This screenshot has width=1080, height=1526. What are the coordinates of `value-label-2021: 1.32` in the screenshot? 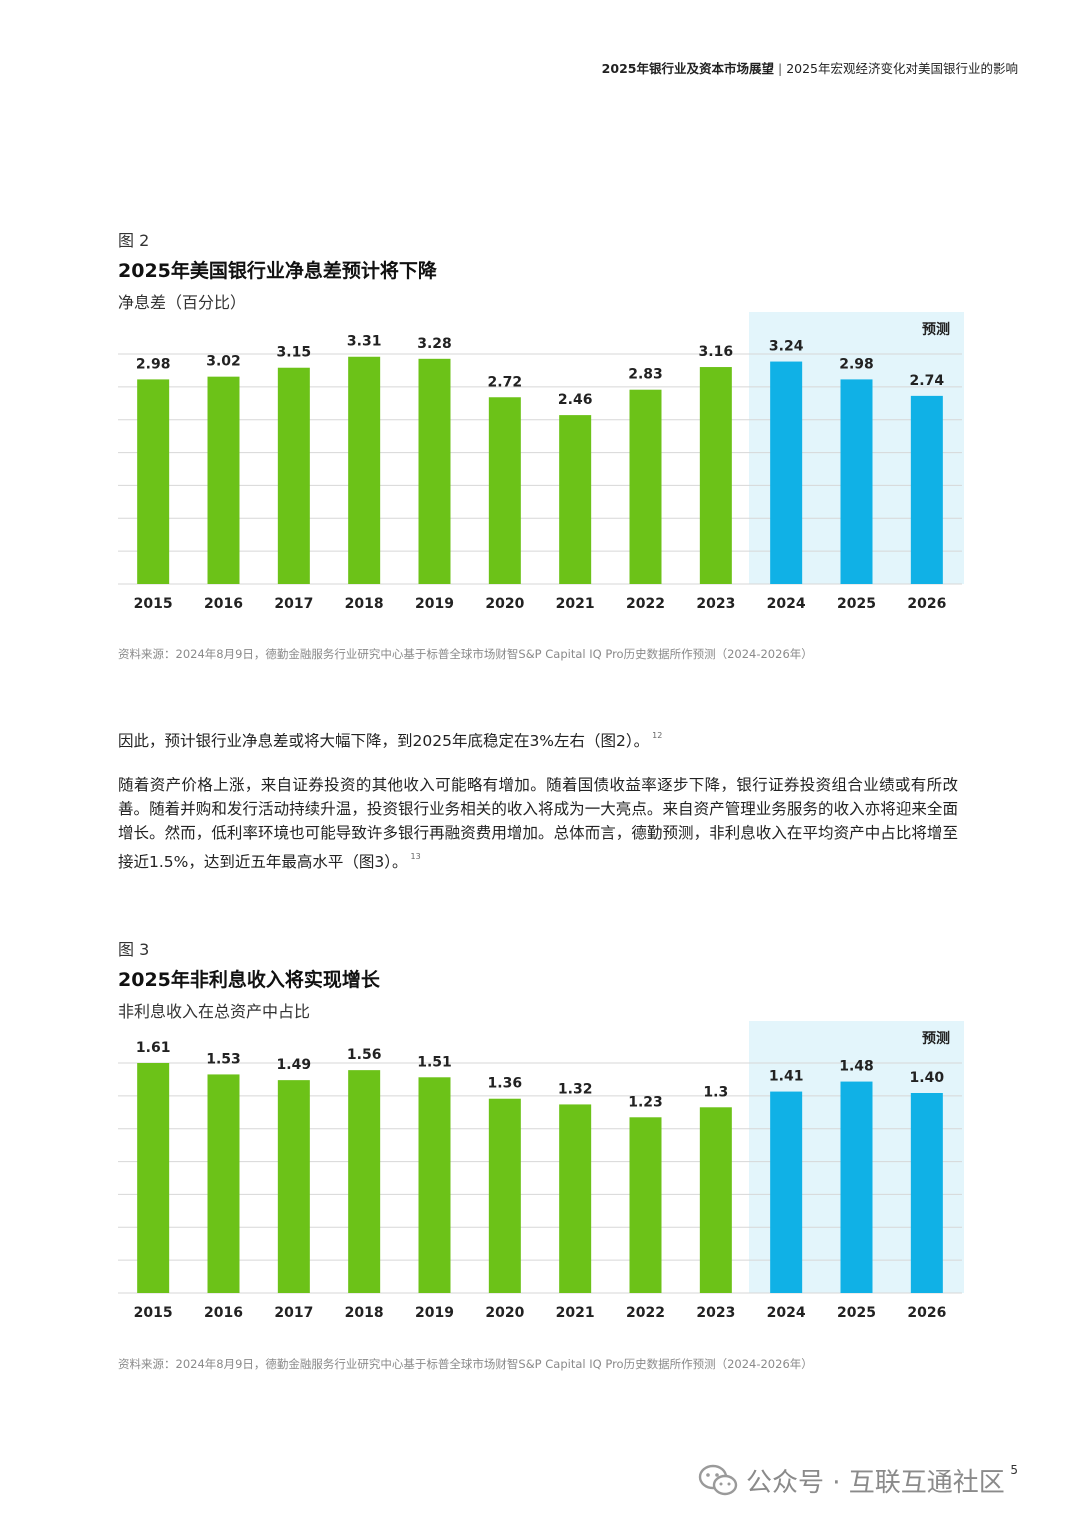 It's located at (575, 1089).